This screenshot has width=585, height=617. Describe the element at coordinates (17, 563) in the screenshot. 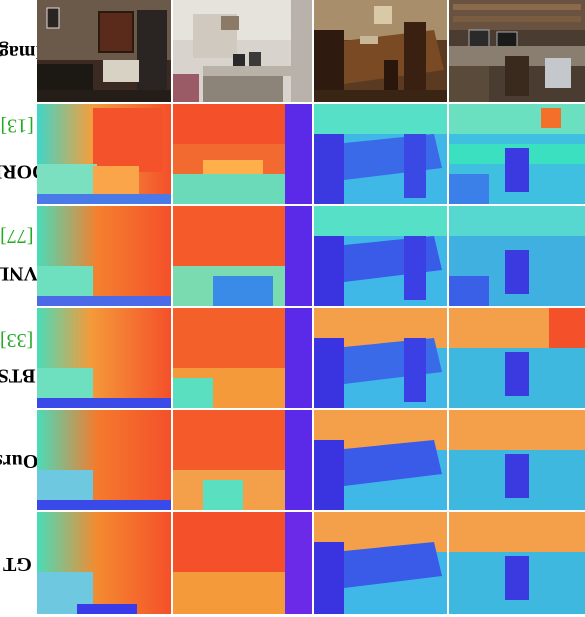

I see `row-label-gt: GT` at that location.